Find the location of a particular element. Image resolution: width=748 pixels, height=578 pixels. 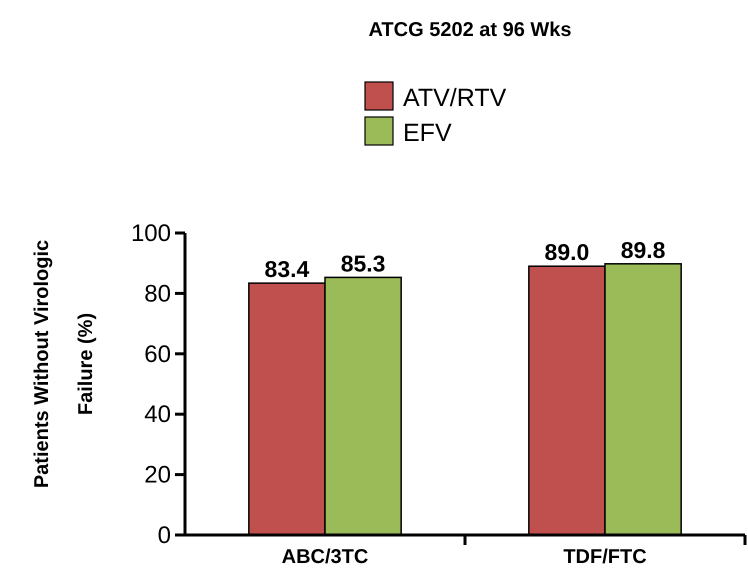

chart-title: ATCG 5202 at 96 Wks is located at coordinates (470, 30).